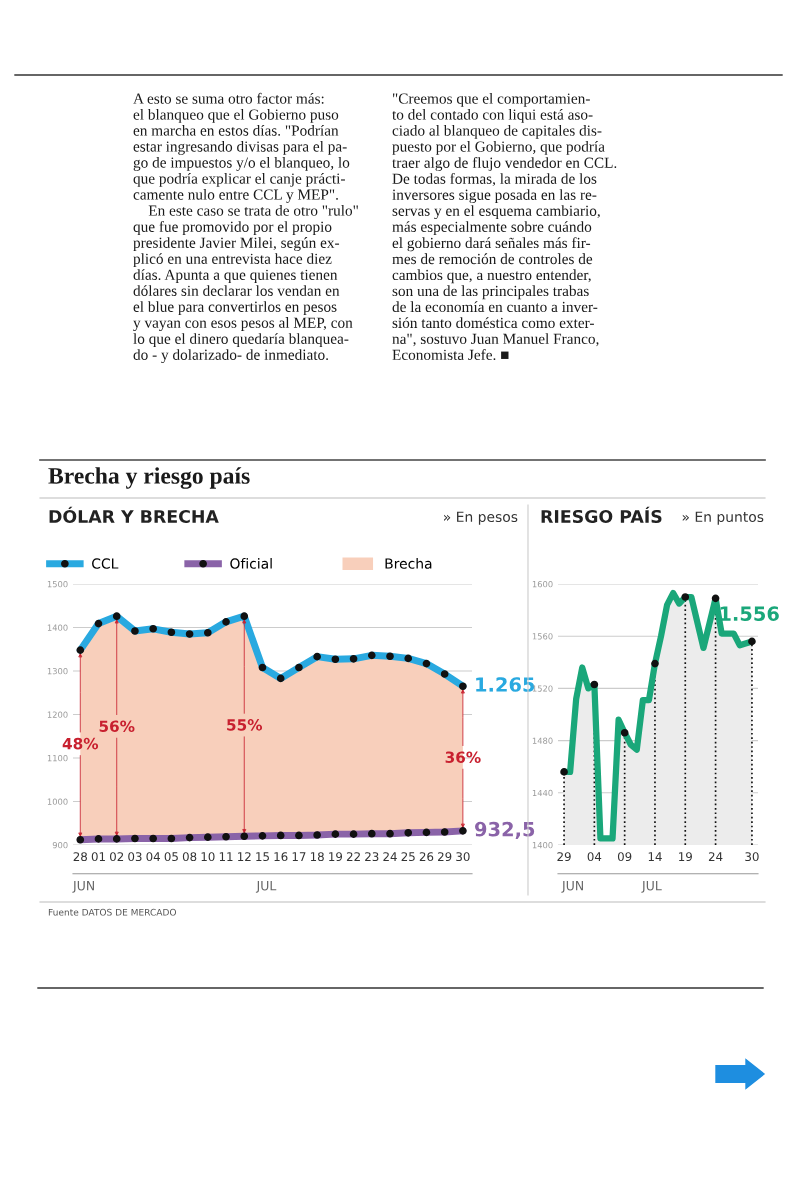  I want to click on x-tick-label: 25, so click(408, 857).